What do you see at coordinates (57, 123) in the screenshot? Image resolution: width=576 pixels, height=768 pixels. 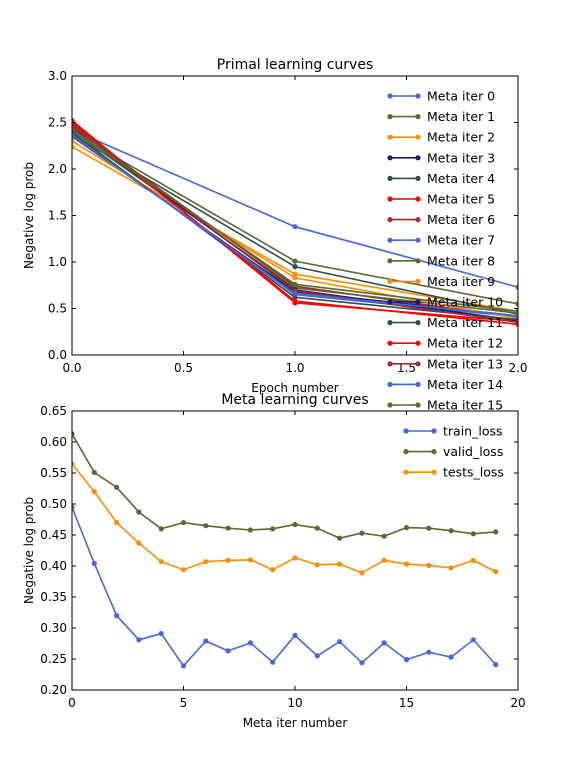 I see `y-tick-label: 2.5` at bounding box center [57, 123].